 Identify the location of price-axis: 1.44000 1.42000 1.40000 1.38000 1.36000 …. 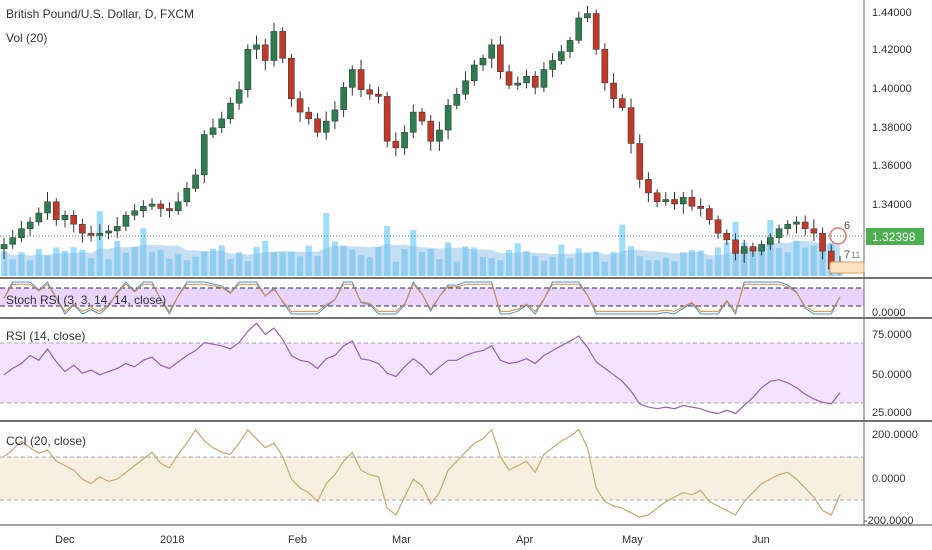
(892, 109).